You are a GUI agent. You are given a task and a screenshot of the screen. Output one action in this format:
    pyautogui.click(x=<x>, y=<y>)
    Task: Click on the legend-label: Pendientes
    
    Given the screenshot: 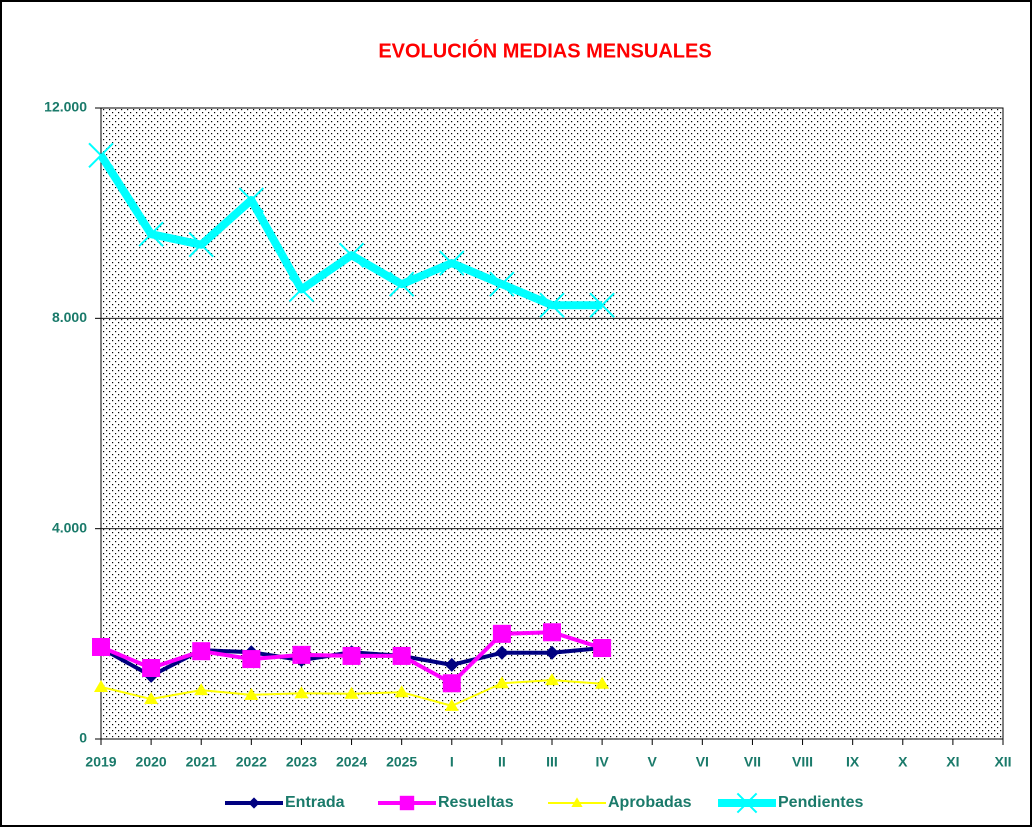 What is the action you would take?
    pyautogui.click(x=820, y=802)
    